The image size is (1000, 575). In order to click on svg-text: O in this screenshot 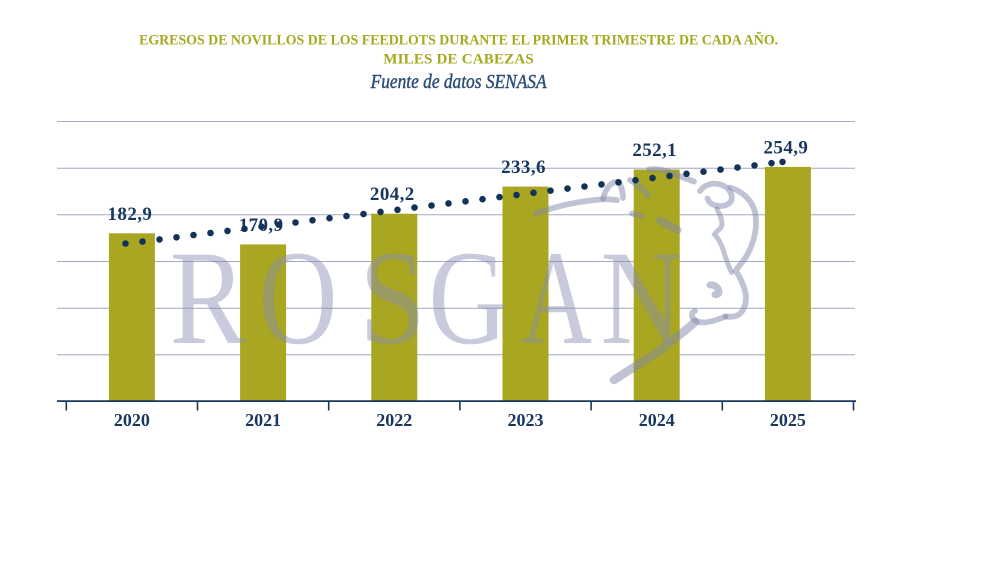, I will do `click(298, 297)`.